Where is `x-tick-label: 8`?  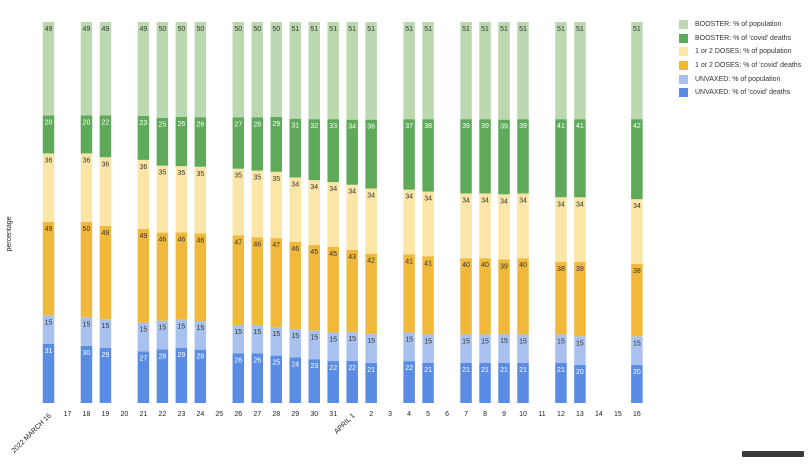
x-tick-label: 8 is located at coordinates (485, 414).